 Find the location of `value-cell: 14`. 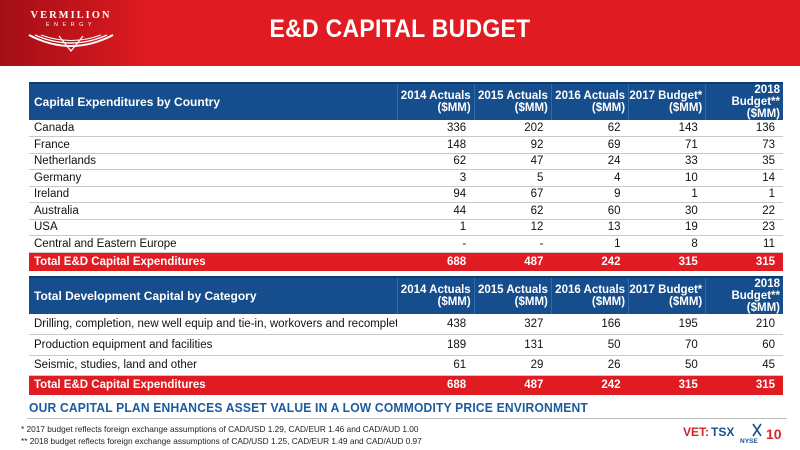

value-cell: 14 is located at coordinates (744, 178).